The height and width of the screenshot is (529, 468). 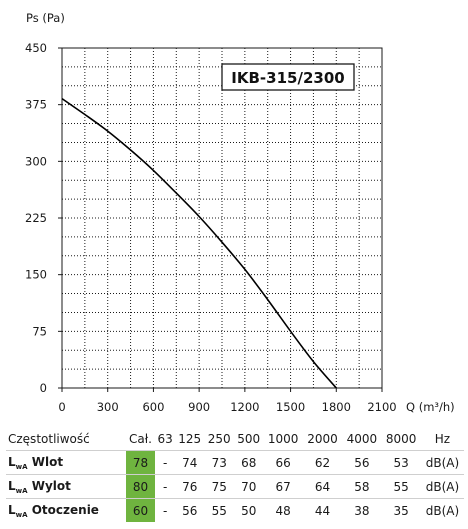 I want to click on x-tick-label: 1500, so click(x=290, y=407).